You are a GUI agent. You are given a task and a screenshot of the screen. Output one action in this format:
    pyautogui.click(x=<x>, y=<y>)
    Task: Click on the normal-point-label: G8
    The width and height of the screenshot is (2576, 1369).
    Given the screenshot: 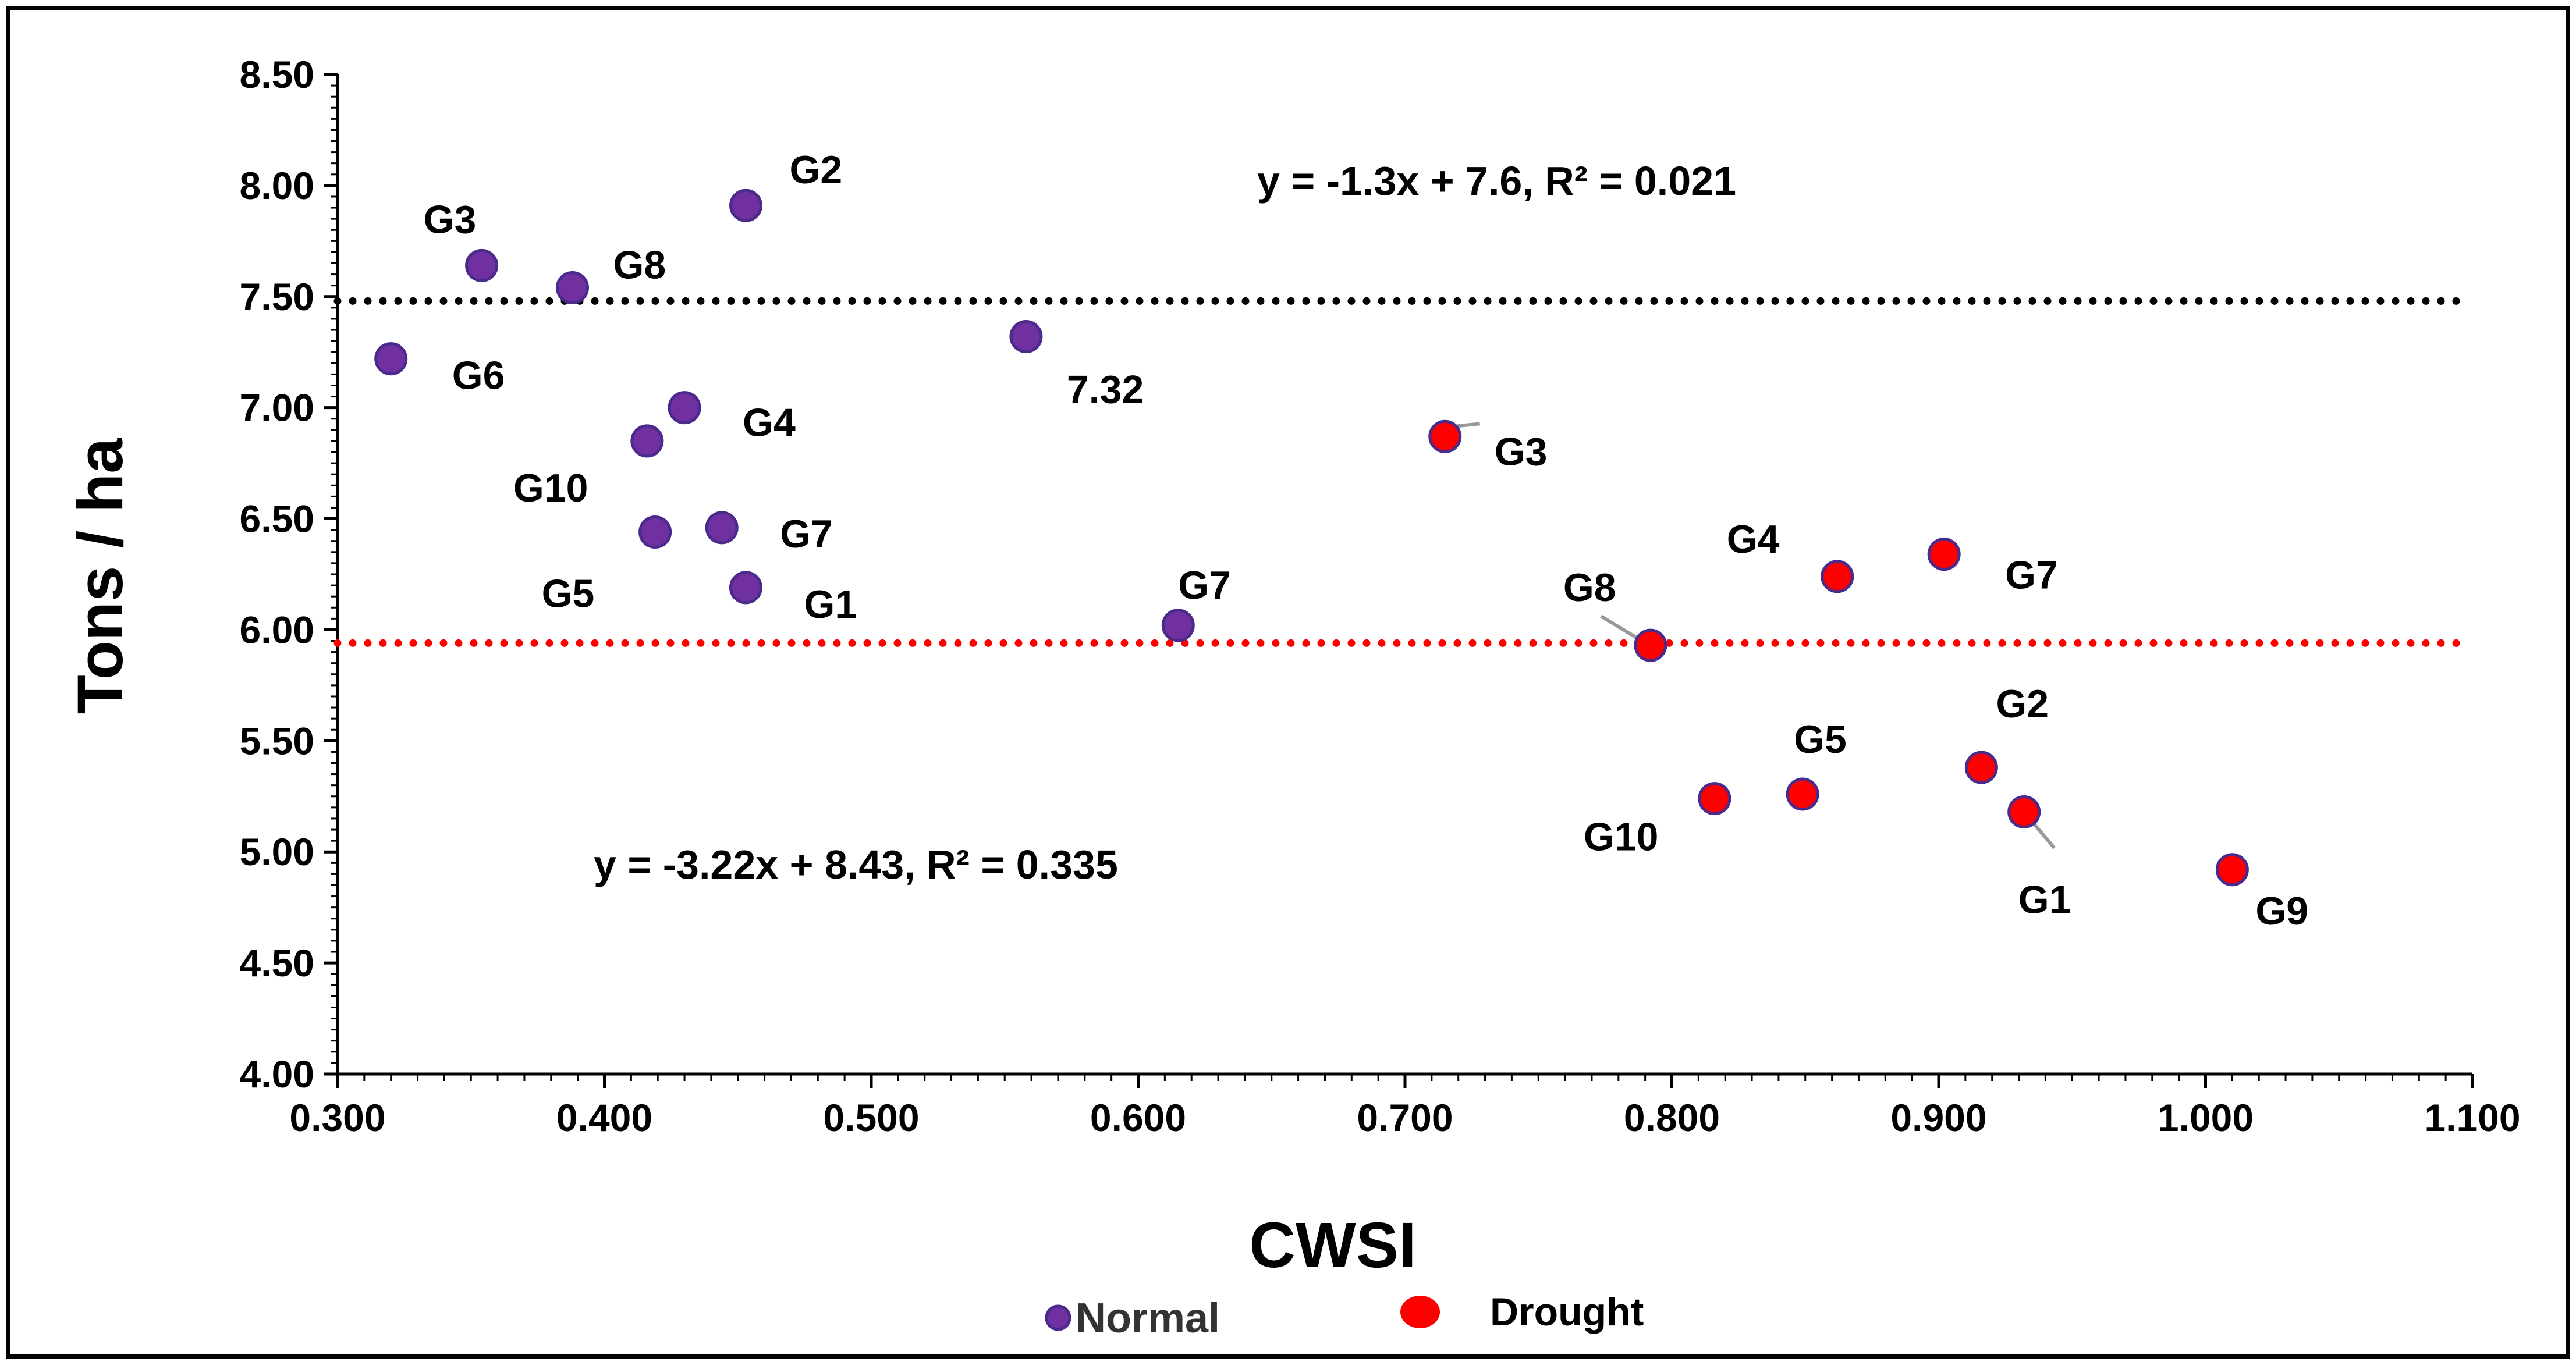 What is the action you would take?
    pyautogui.click(x=640, y=265)
    